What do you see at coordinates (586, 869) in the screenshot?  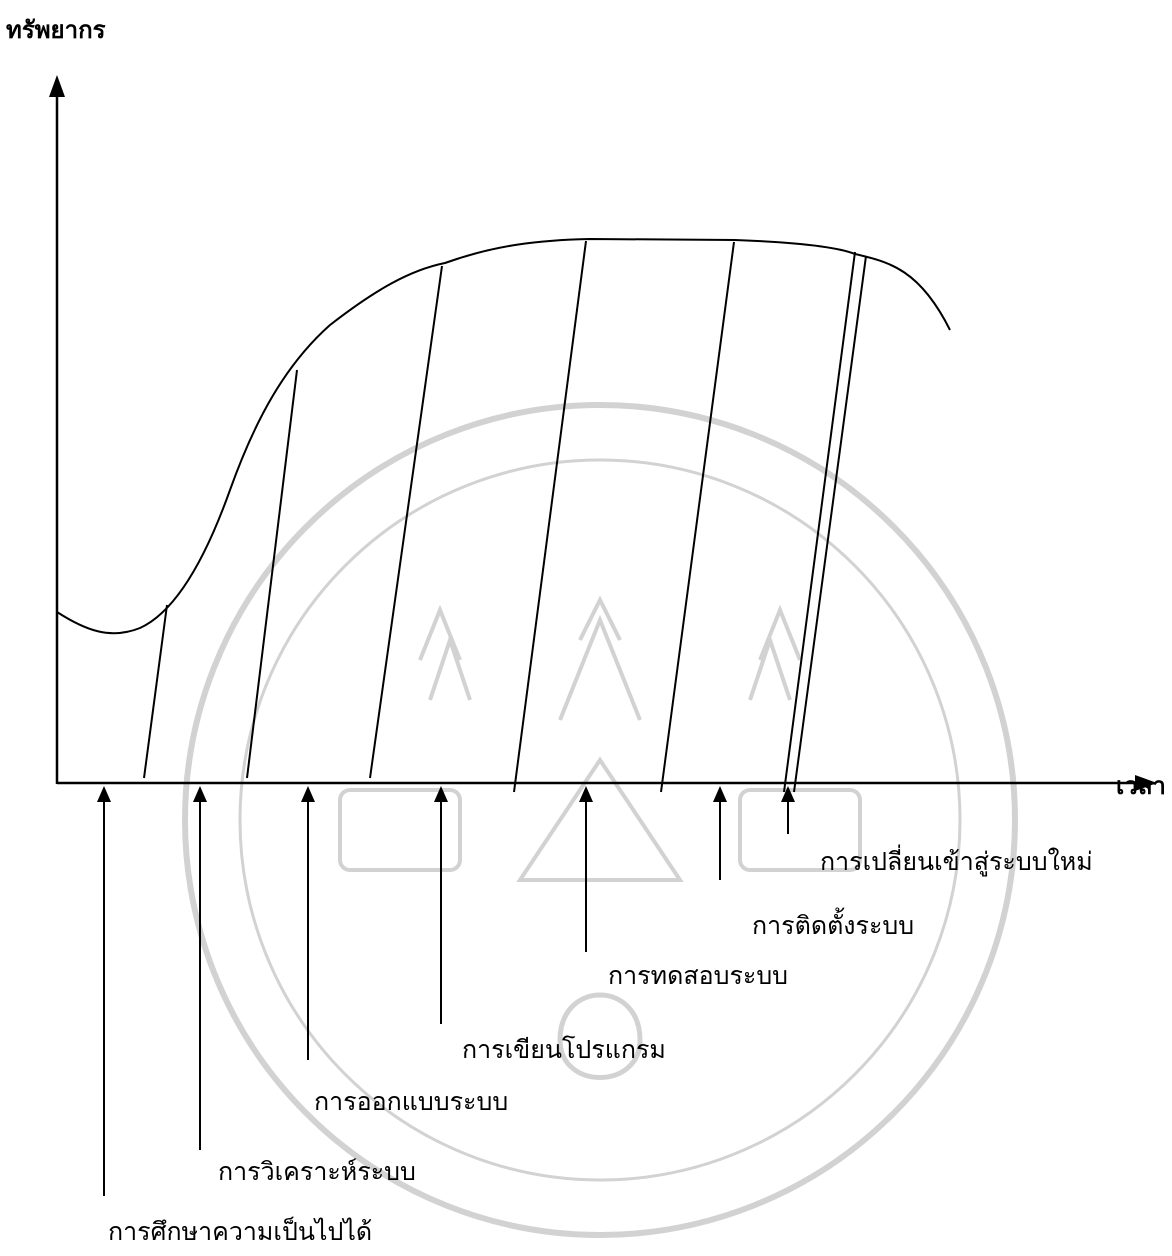 I see `phase-arrow-testing` at bounding box center [586, 869].